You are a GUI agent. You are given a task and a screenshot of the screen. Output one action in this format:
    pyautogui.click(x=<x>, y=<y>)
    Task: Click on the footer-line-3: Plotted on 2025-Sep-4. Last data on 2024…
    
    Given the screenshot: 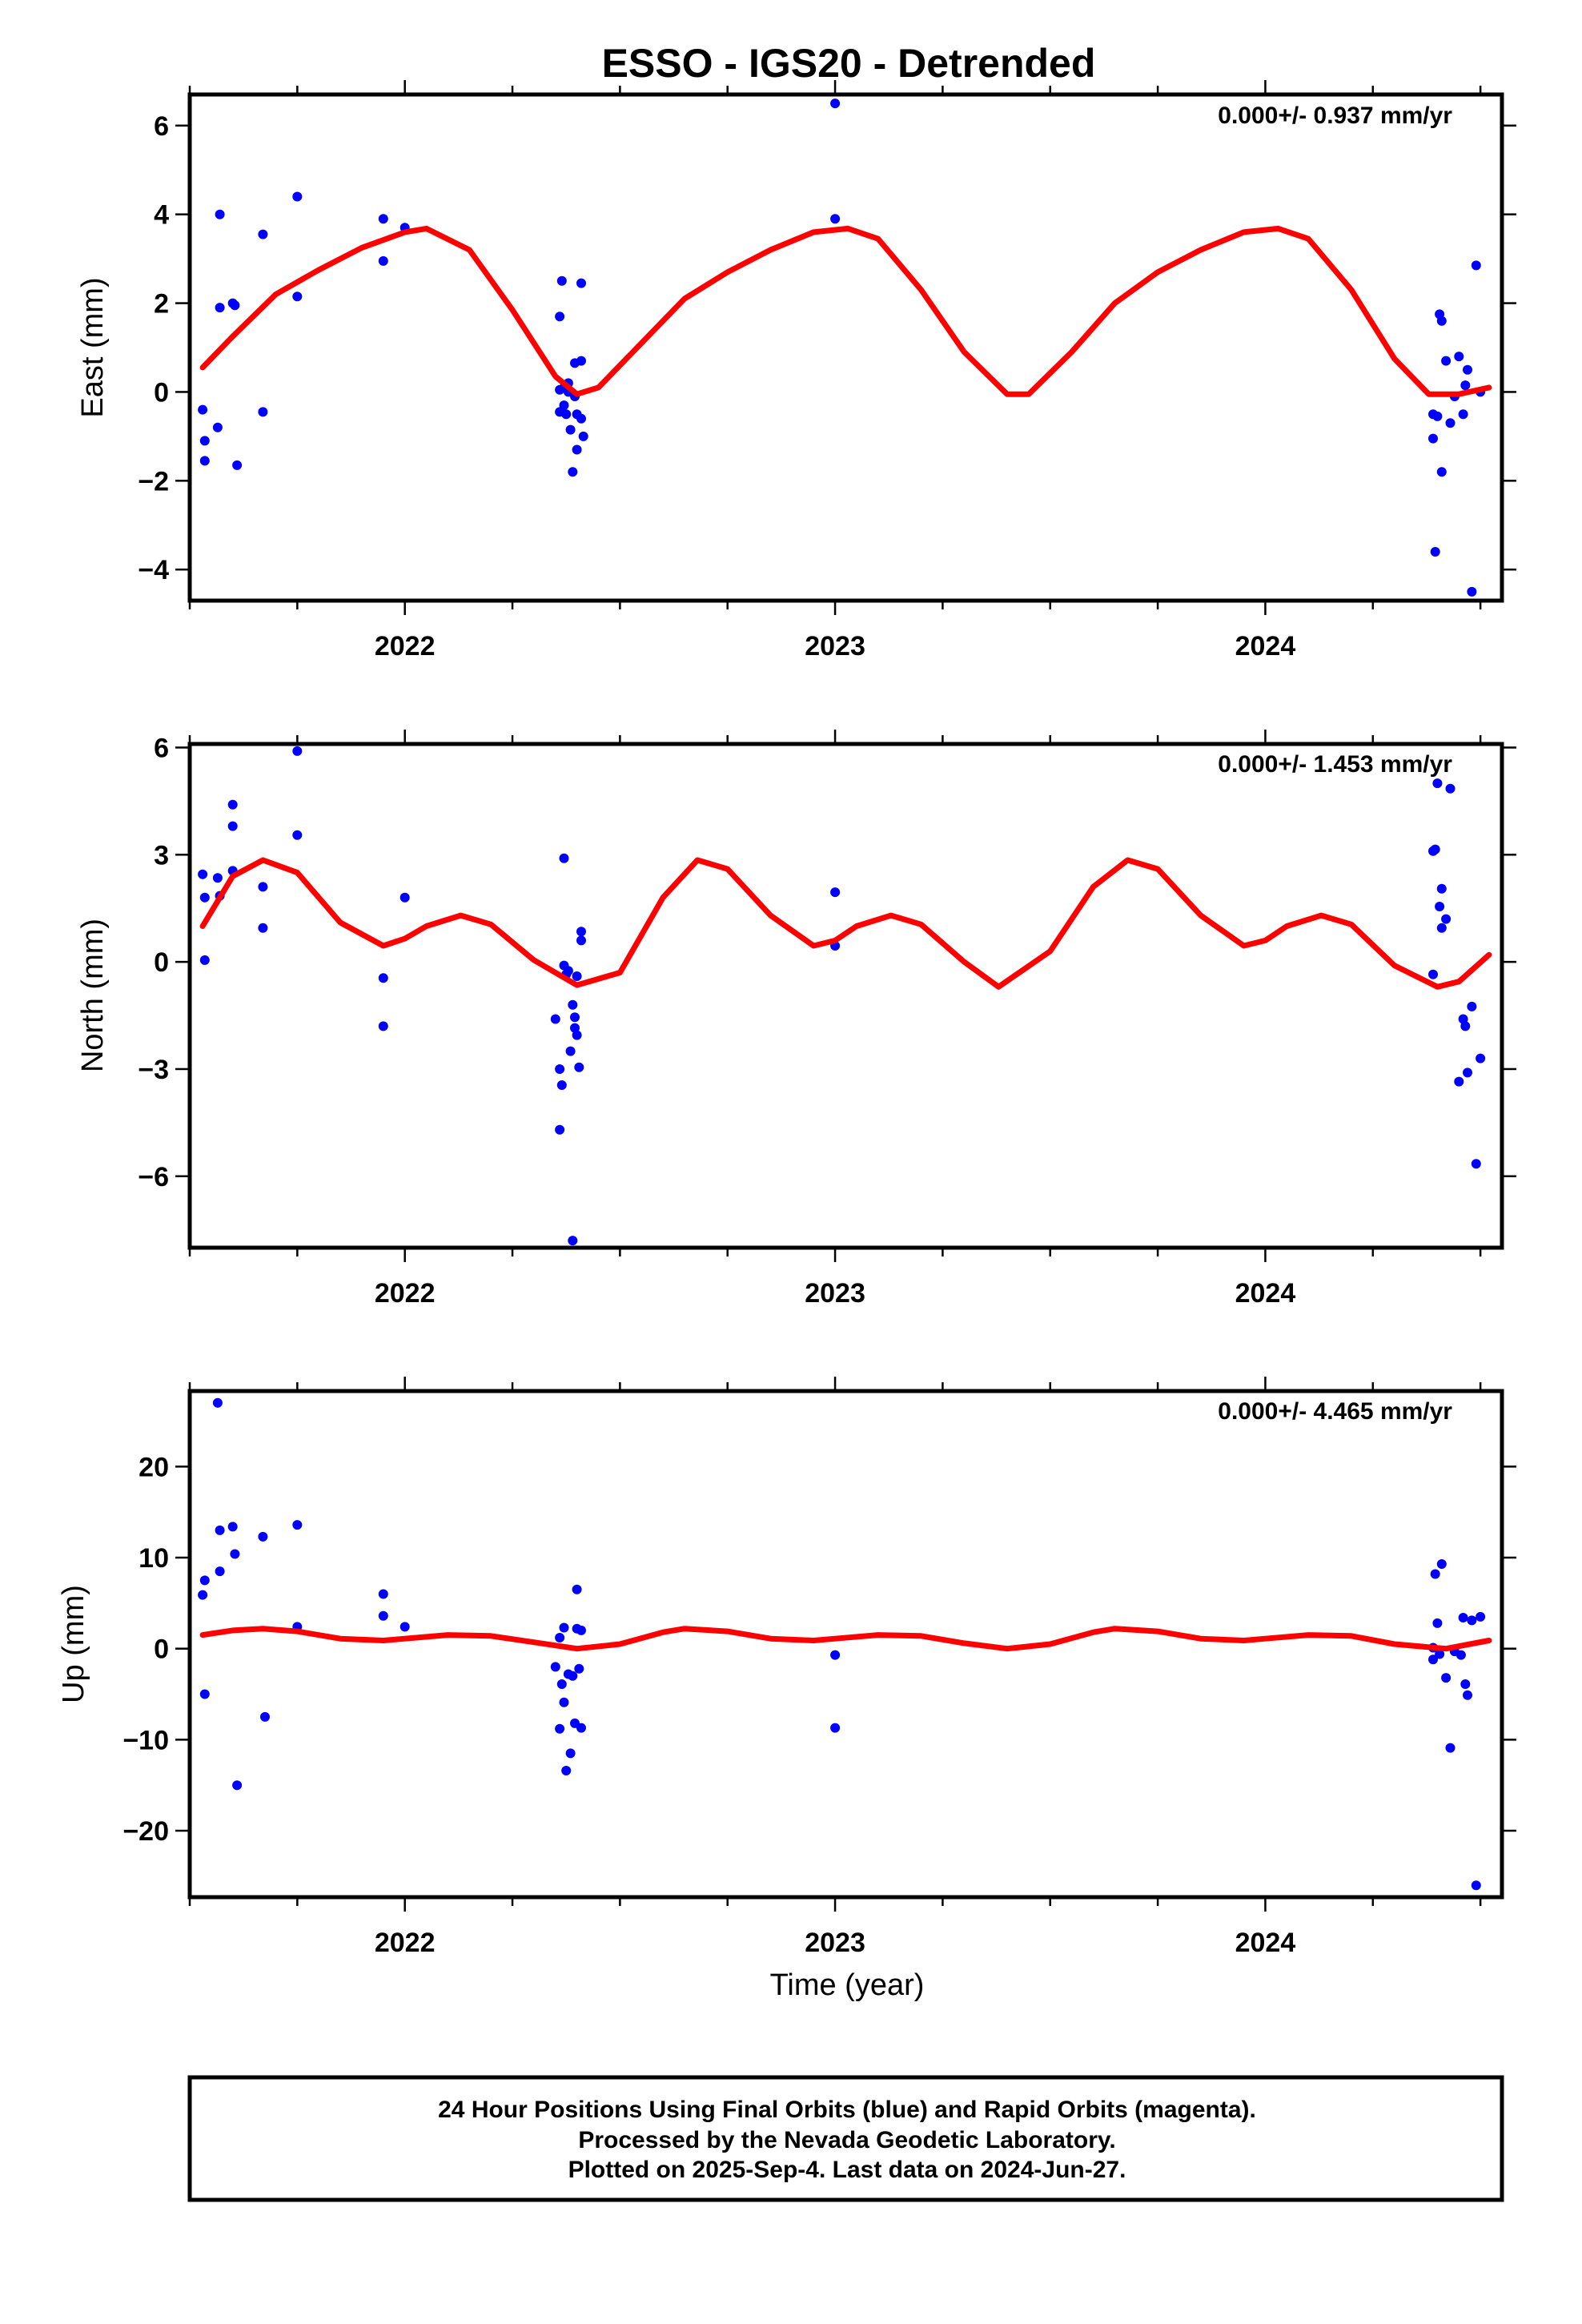 What is the action you would take?
    pyautogui.click(x=847, y=2170)
    